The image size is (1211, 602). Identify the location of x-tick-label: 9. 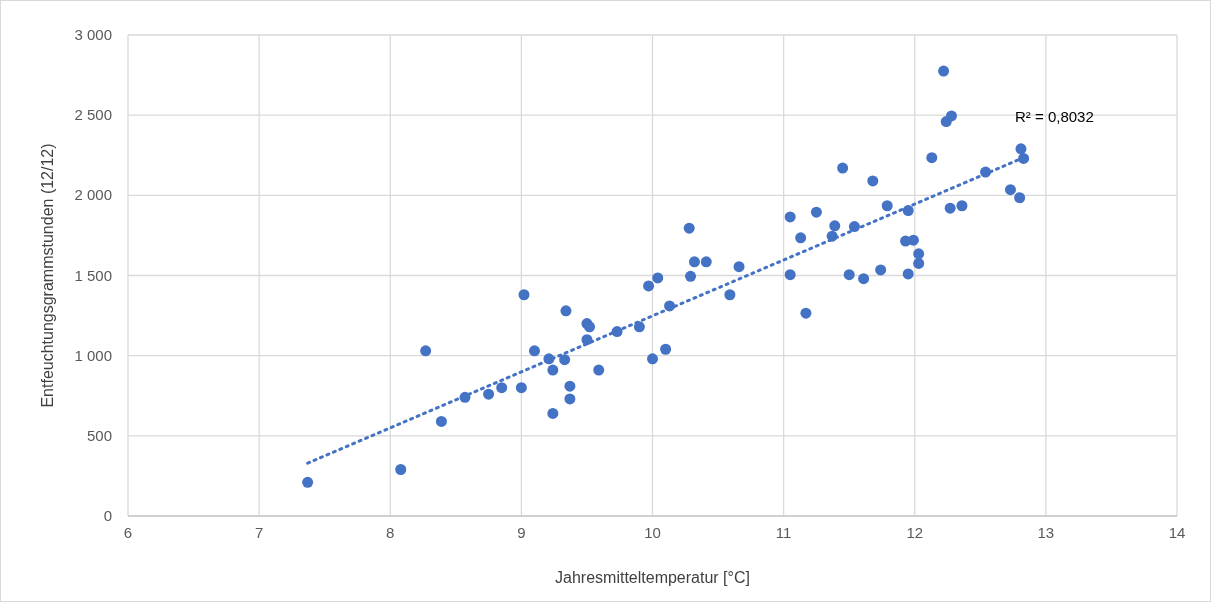
(521, 532).